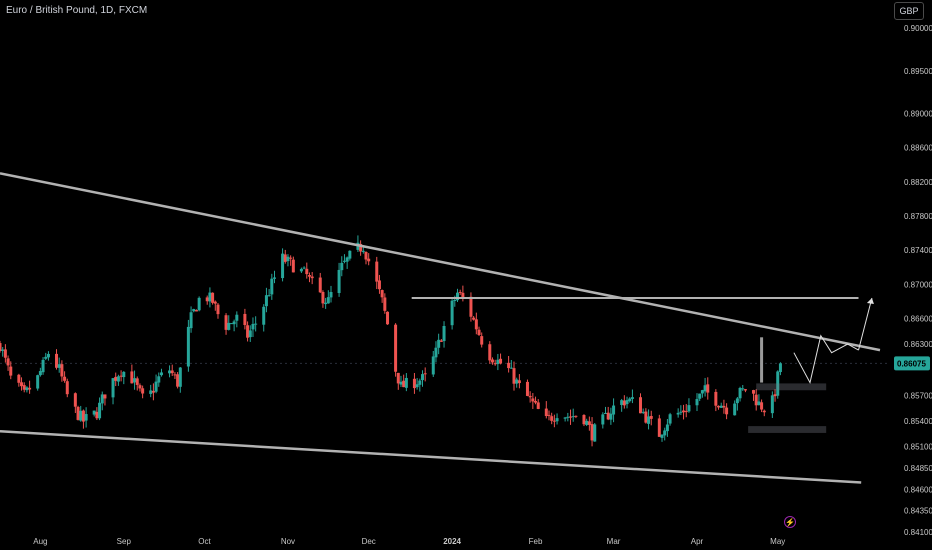 The width and height of the screenshot is (932, 550). I want to click on price-tick-label: 0.87000, so click(918, 284).